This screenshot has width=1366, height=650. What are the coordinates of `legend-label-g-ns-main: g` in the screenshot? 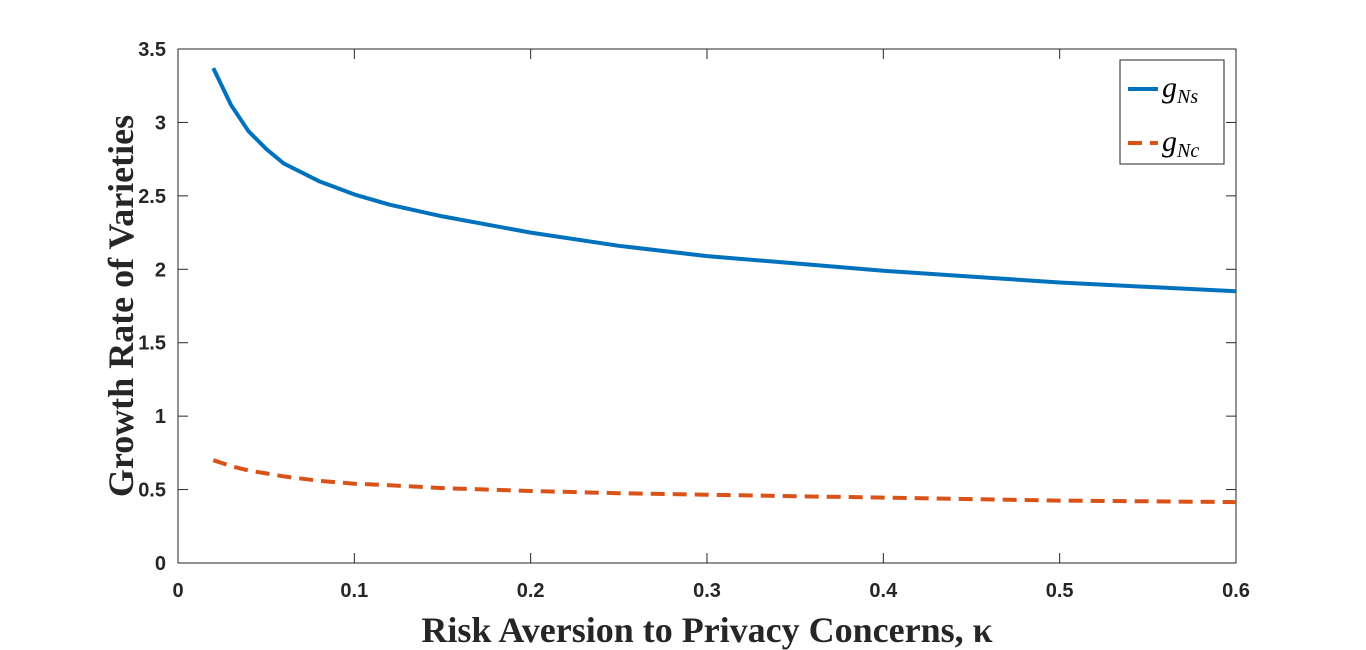 It's located at (1169, 87).